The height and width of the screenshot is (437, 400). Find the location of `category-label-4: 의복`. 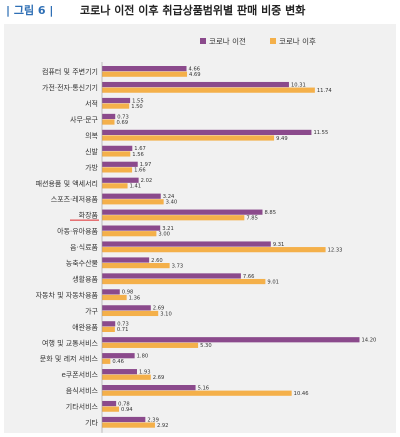

category-label-4: 의복 is located at coordinates (91, 135).